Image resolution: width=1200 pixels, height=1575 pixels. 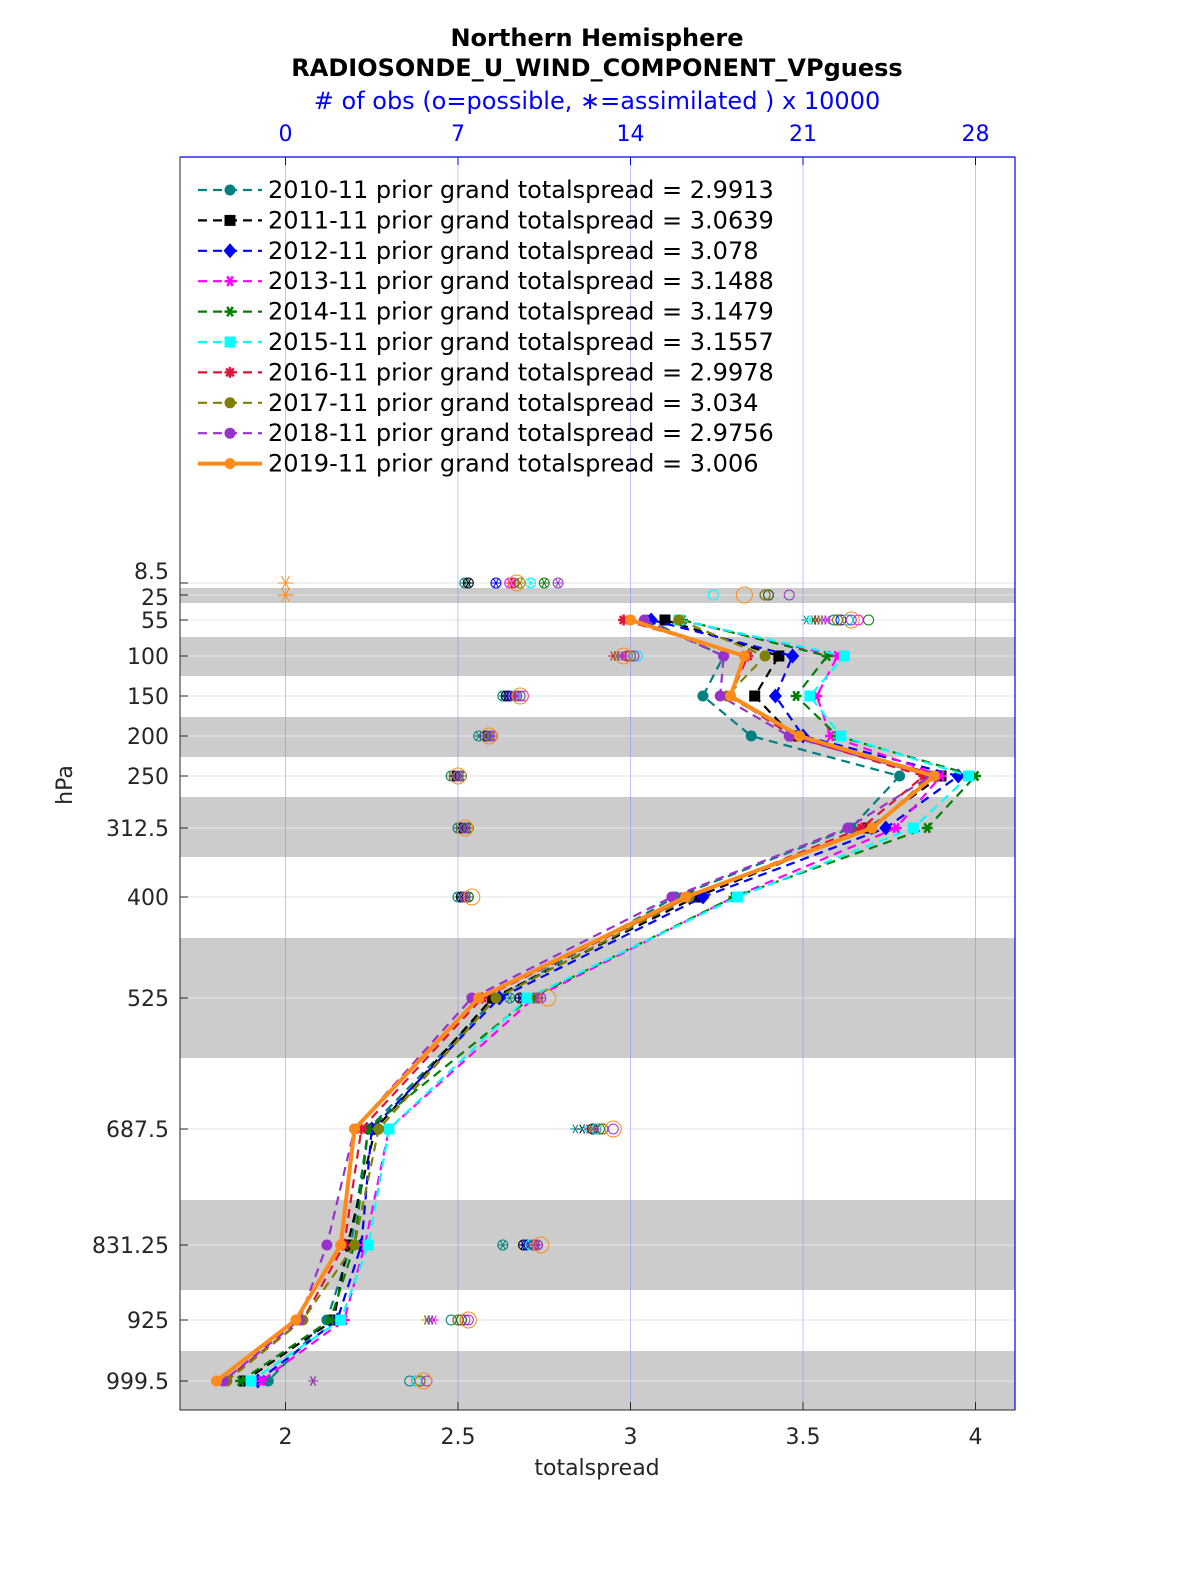 I want to click on legend-label: 2017-11 prior grand totalspread = 3.034, so click(x=513, y=403).